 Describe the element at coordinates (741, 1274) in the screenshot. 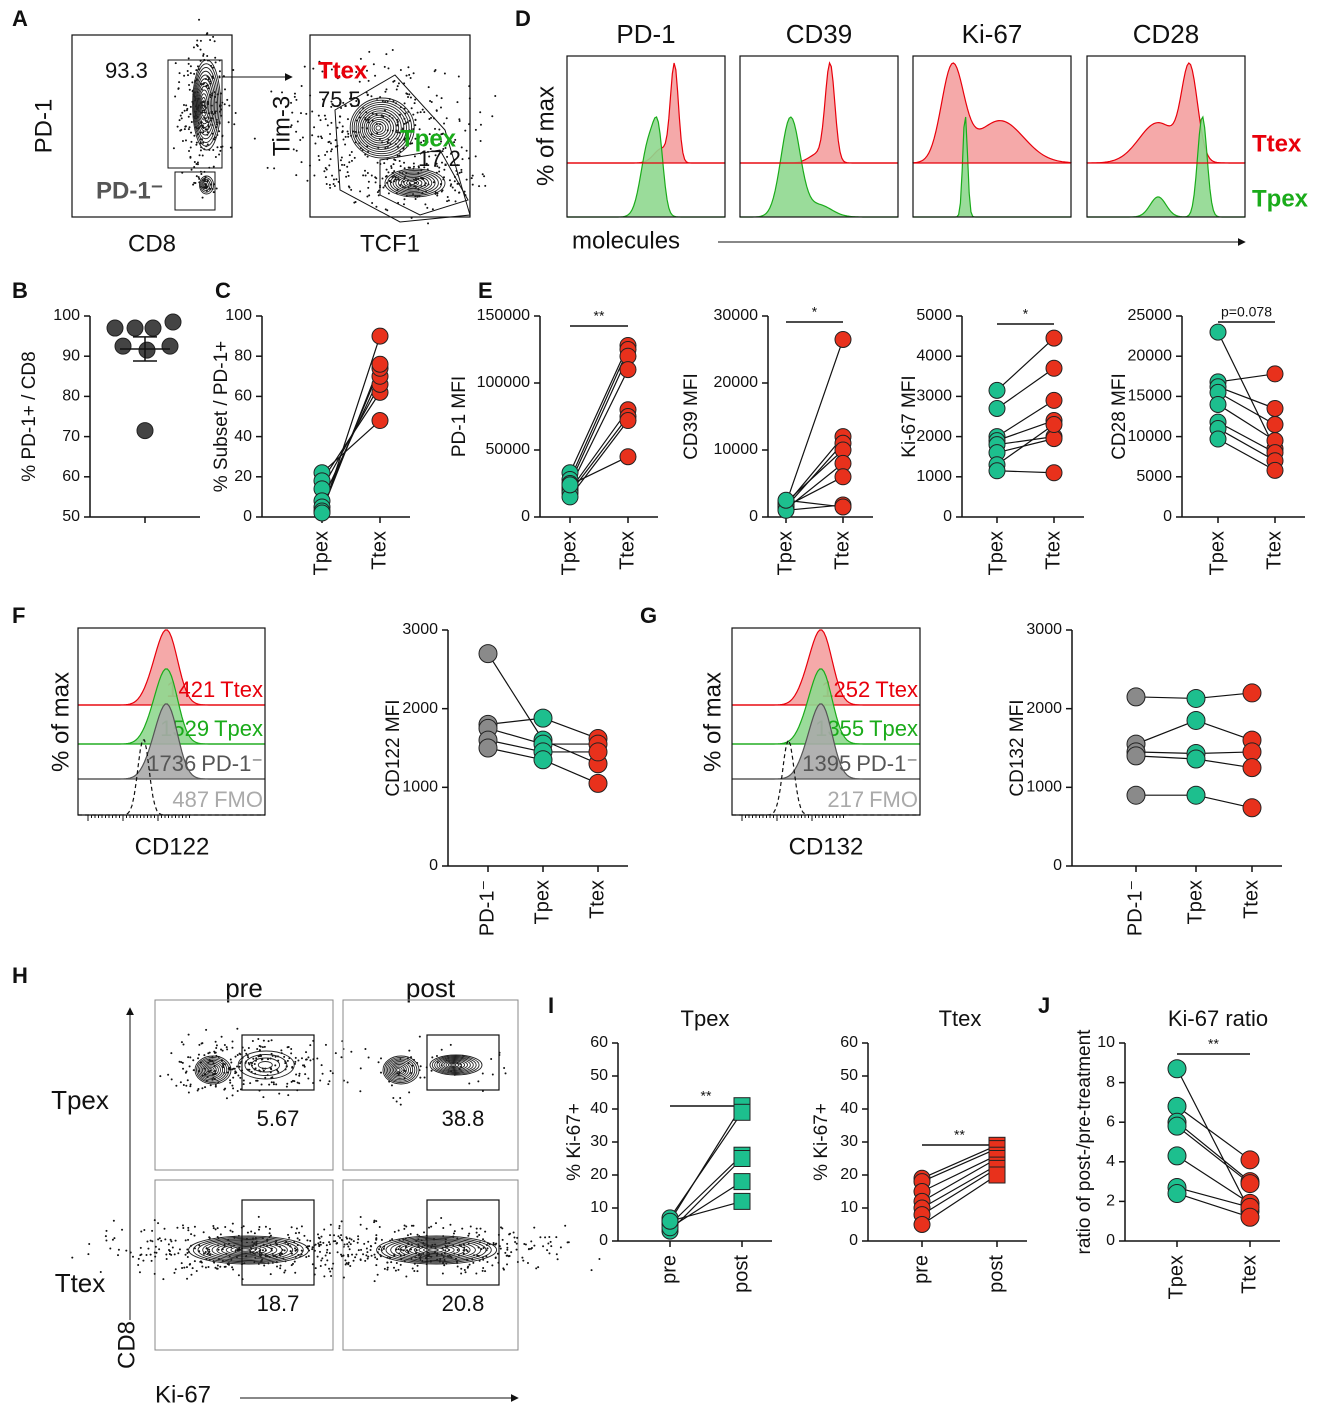

I see `x-tick-label: post` at that location.